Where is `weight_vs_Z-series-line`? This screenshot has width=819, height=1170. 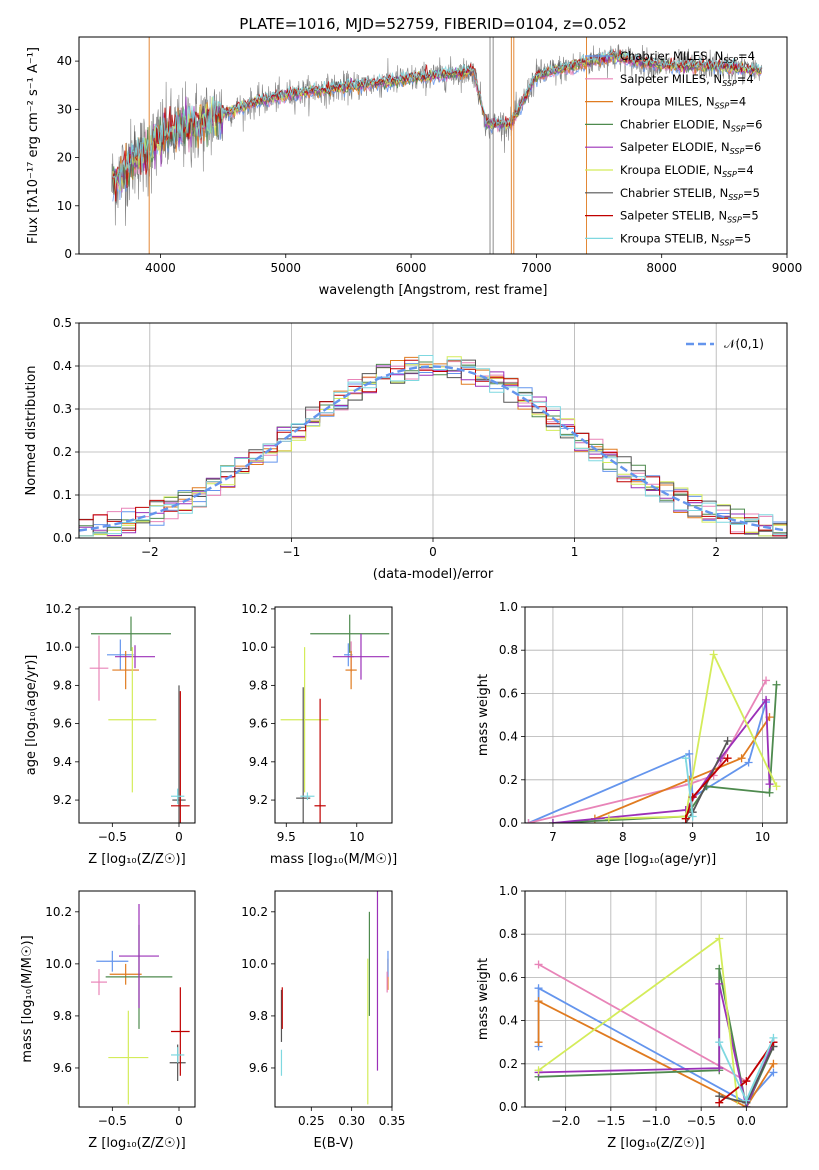
weight_vs_Z-series-line is located at coordinates (656, 1053).